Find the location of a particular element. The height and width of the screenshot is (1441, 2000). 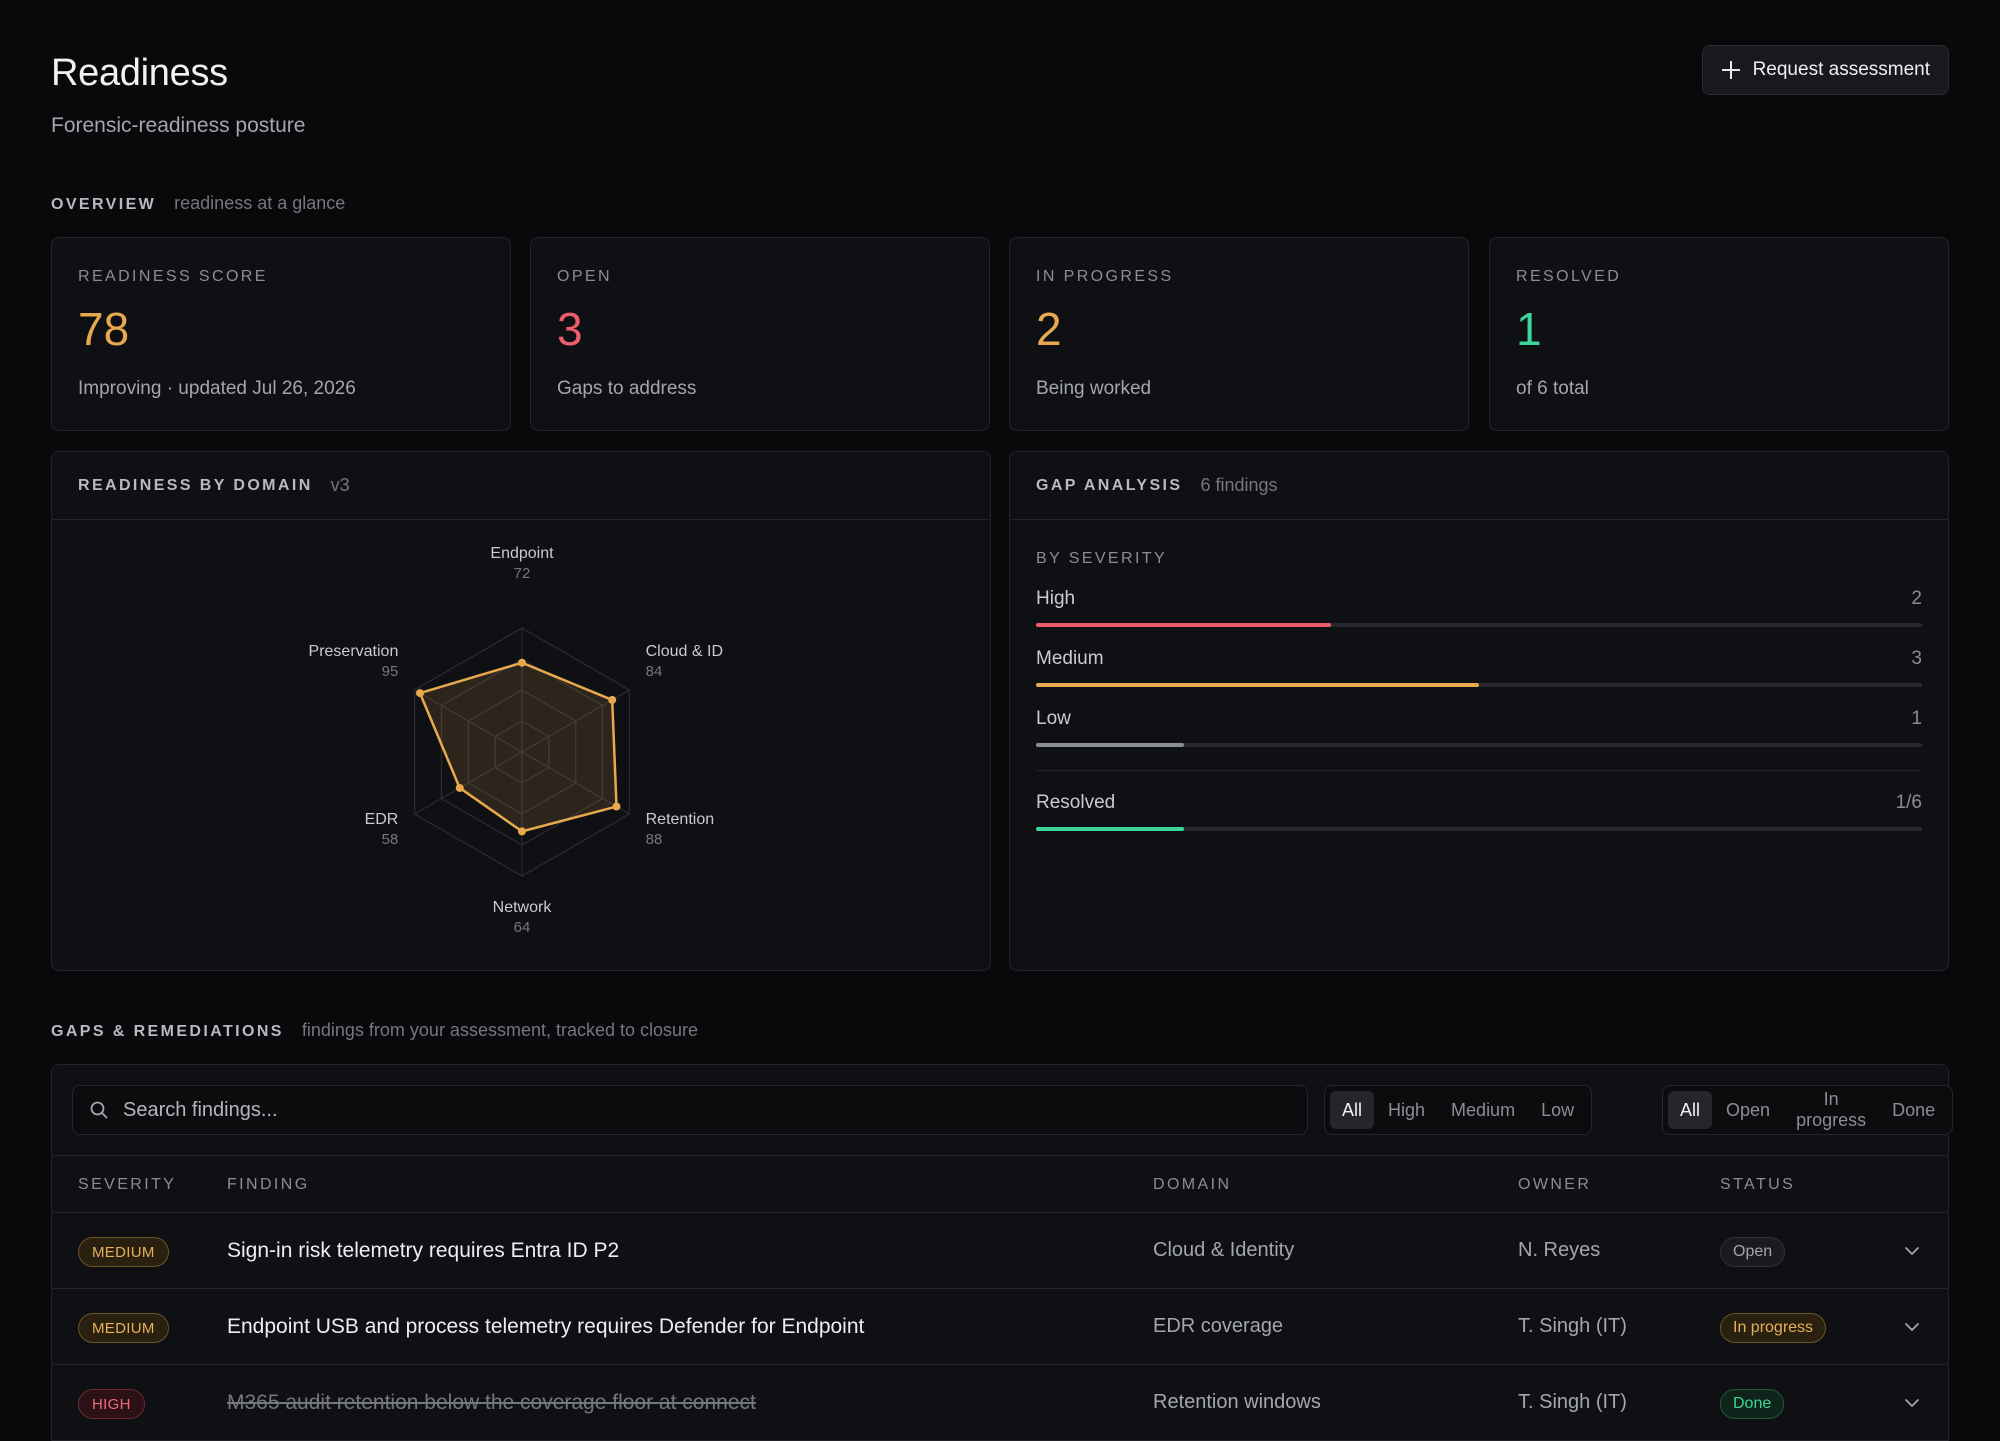

overview-header: OVERVIEW readiness at a glance is located at coordinates (198, 203).